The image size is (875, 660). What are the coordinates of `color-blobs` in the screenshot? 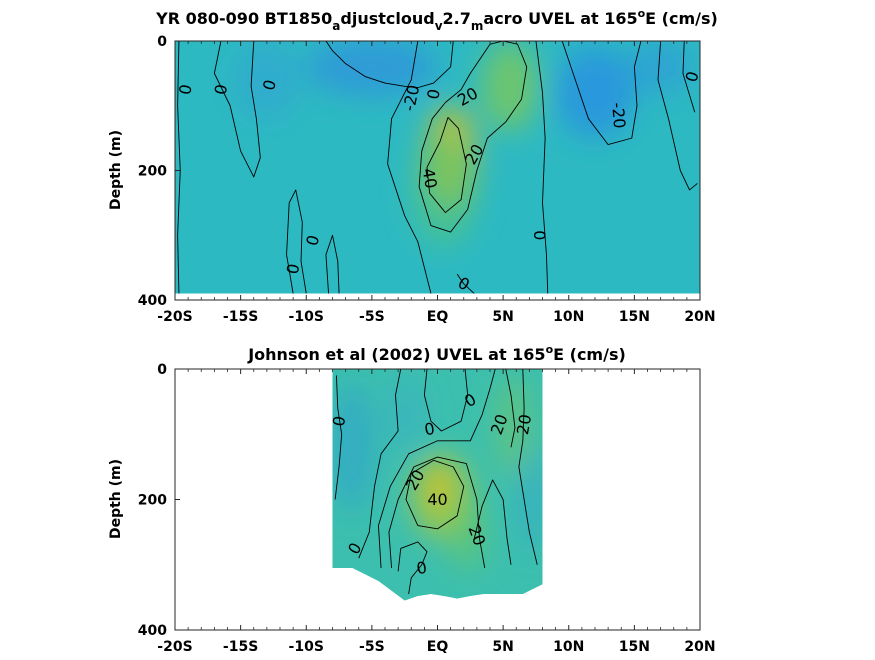 It's located at (437, 473).